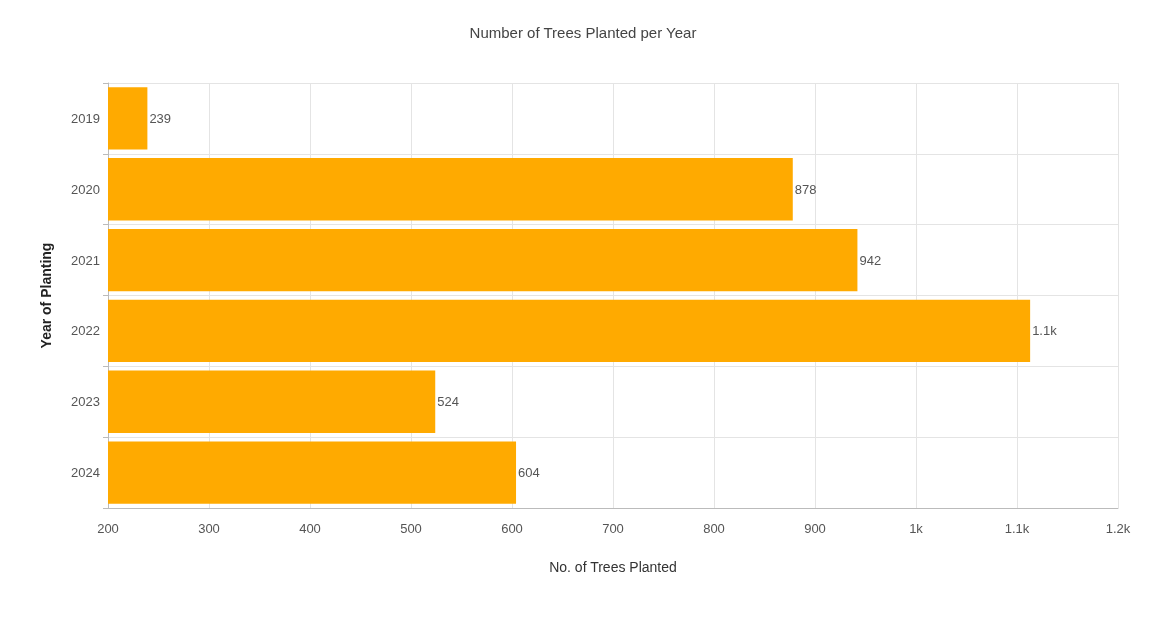 The height and width of the screenshot is (620, 1172). What do you see at coordinates (529, 473) in the screenshot?
I see `data-label: 604` at bounding box center [529, 473].